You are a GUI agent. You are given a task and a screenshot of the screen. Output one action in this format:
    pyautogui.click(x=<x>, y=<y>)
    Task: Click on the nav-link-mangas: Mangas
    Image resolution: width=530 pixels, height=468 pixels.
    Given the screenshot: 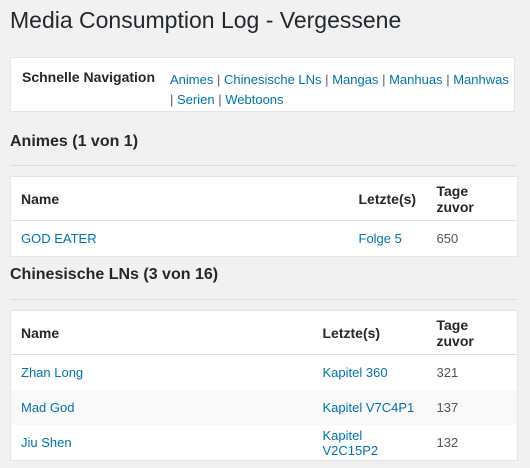 What is the action you would take?
    pyautogui.click(x=355, y=79)
    